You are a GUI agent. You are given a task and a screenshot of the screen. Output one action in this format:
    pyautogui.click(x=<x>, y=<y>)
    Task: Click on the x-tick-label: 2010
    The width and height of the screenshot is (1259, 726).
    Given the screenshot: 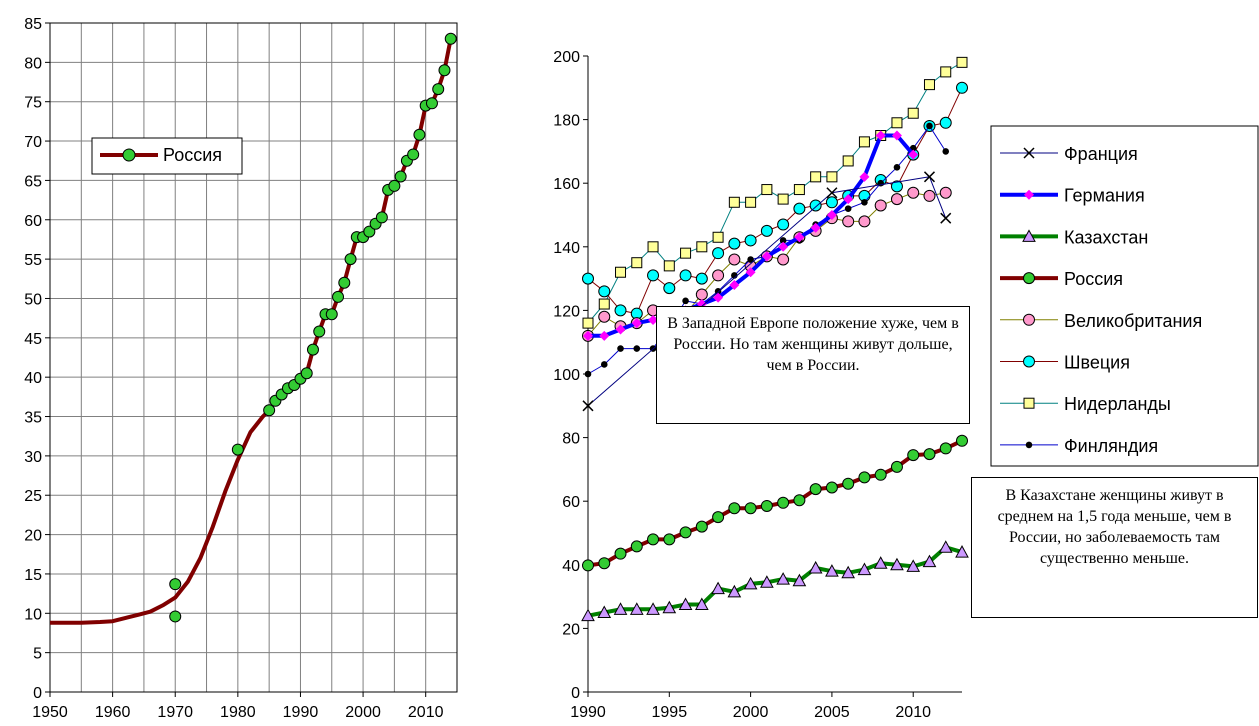 What is the action you would take?
    pyautogui.click(x=913, y=712)
    